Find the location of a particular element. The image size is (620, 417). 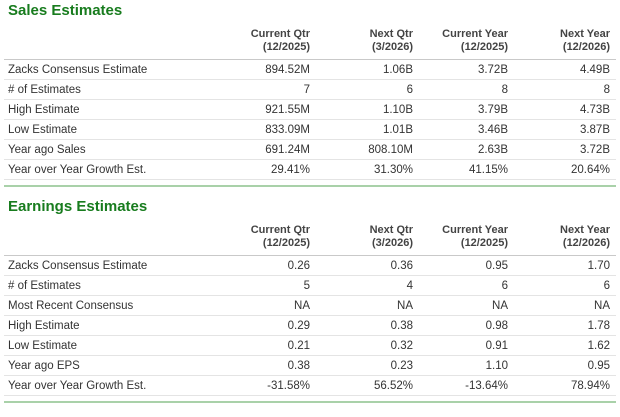

cell-next-qtr: 0.38 is located at coordinates (367, 325).